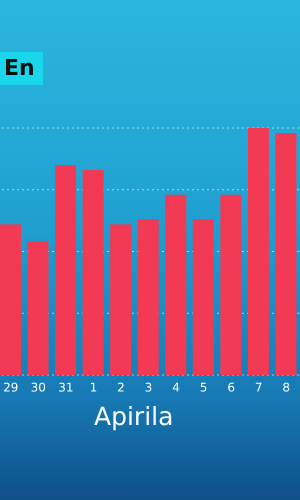  I want to click on x-tick-label: 29, so click(10, 387).